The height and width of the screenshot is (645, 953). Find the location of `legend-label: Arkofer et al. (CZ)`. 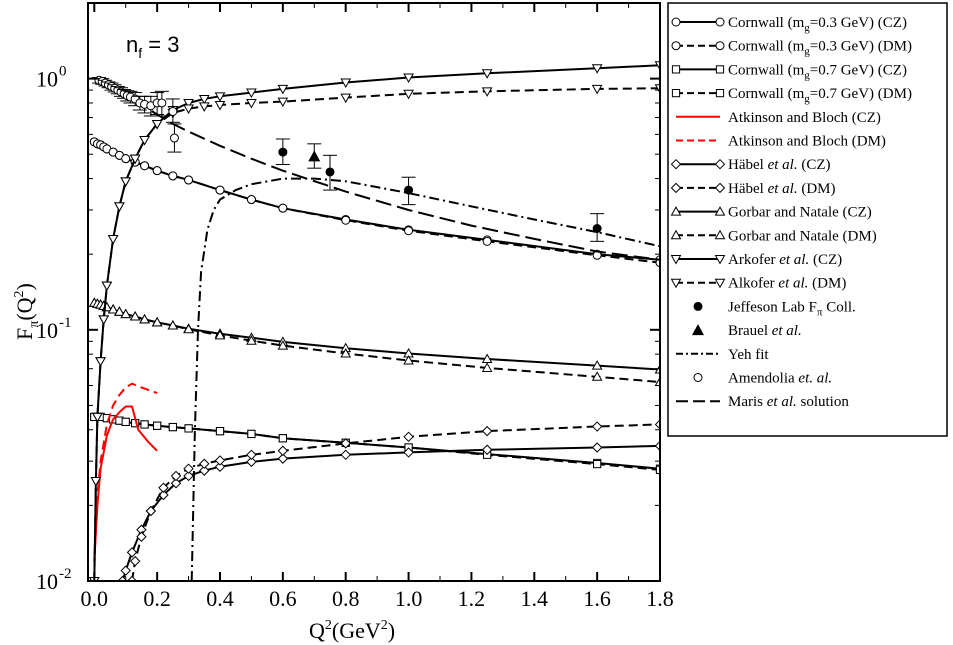

legend-label: Arkofer et al. (CZ) is located at coordinates (785, 260).